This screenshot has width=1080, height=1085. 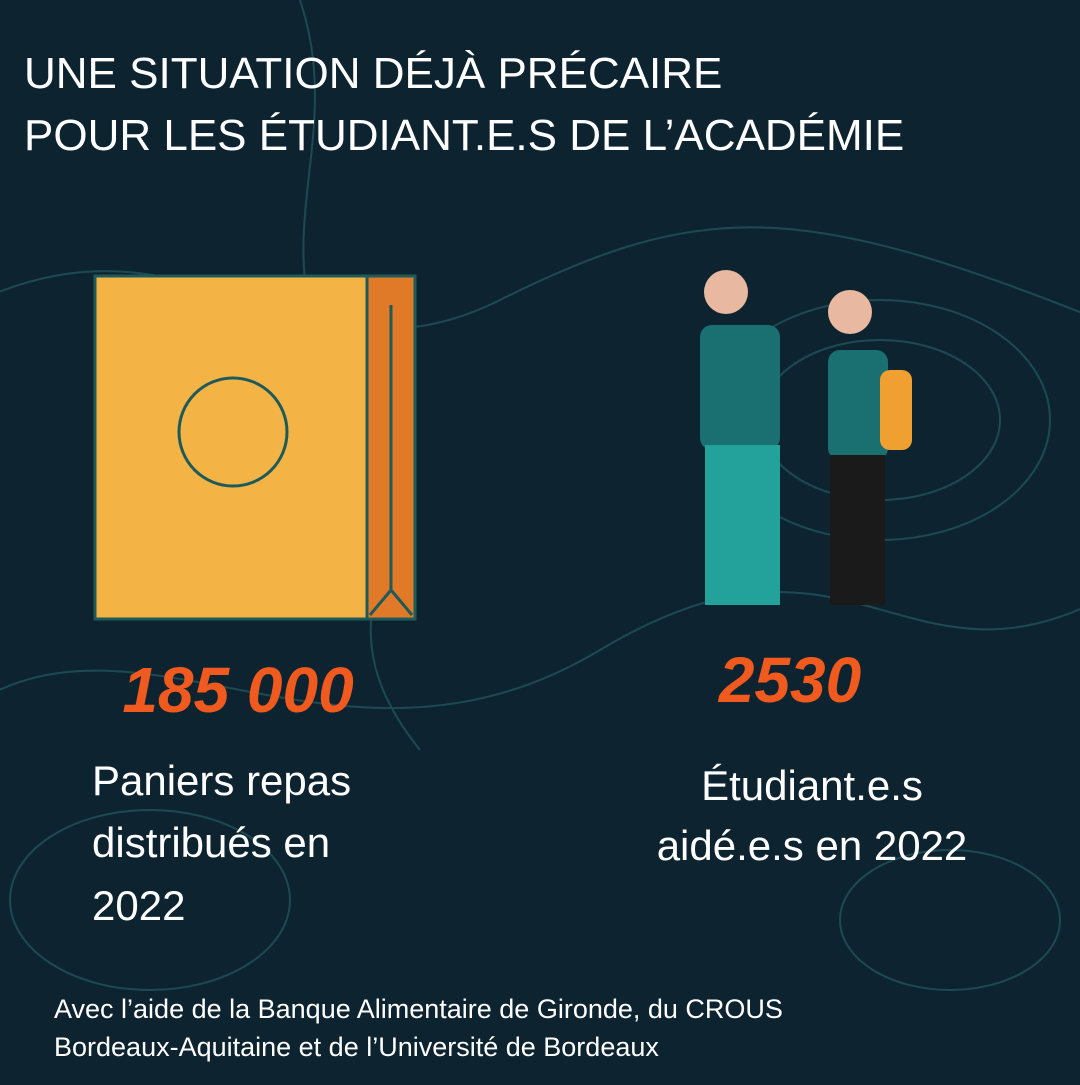 I want to click on stat-label: Paniers repas, so click(x=221, y=780).